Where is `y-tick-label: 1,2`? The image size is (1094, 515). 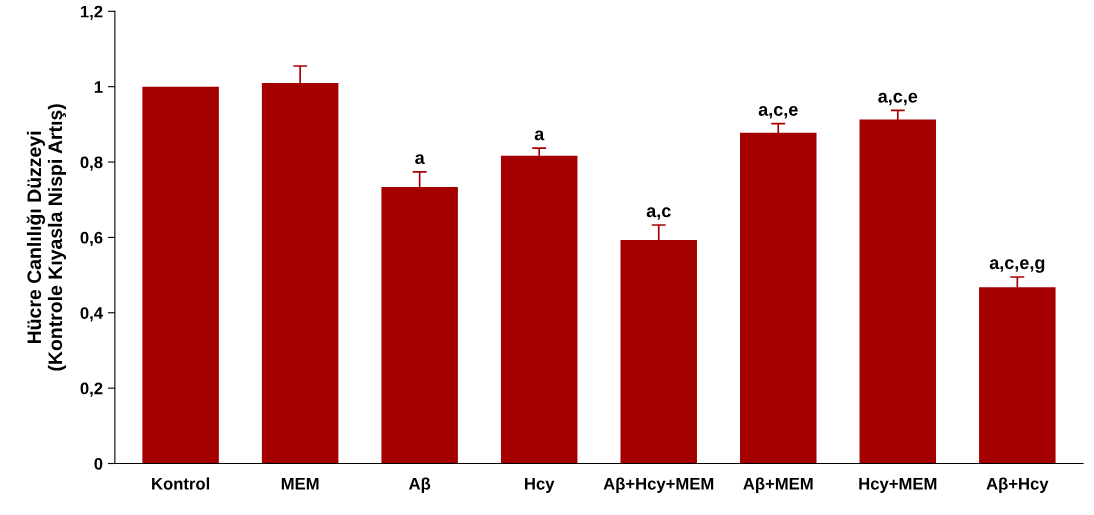 y-tick-label: 1,2 is located at coordinates (91, 12).